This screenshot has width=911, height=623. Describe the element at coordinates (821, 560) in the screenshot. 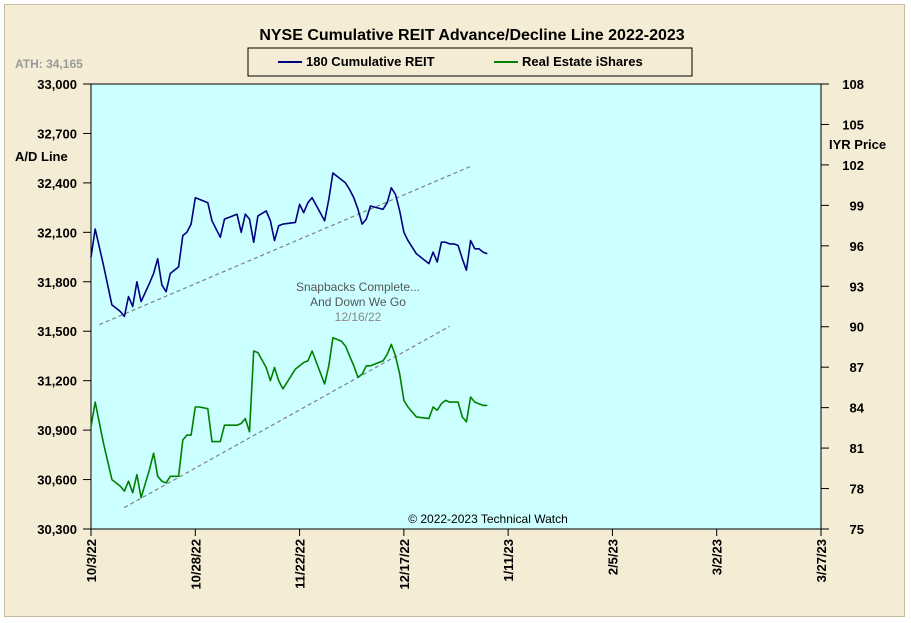

I see `x-tick-label: 3/27/23` at that location.